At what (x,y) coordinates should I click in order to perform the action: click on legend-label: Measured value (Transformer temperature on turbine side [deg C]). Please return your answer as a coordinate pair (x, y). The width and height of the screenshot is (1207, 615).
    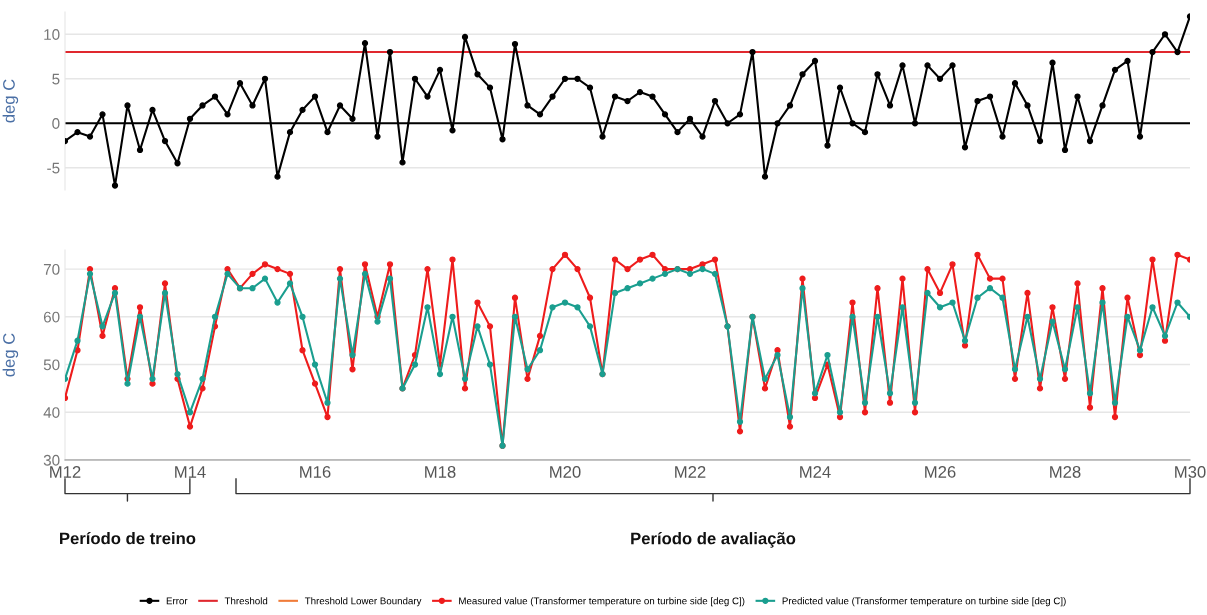
    Looking at the image, I should click on (602, 602).